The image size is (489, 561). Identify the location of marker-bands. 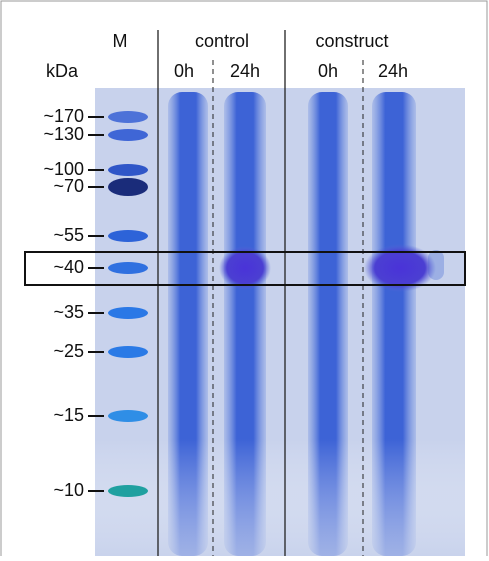
(128, 304).